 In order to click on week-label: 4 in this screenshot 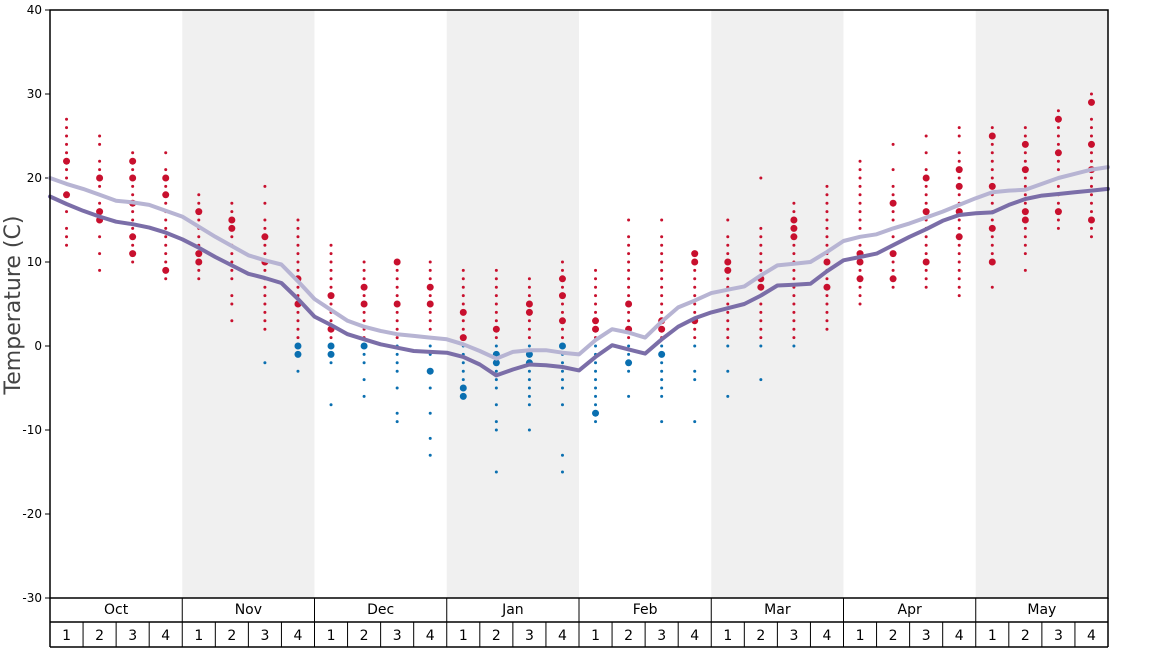, I will do `click(562, 636)`.